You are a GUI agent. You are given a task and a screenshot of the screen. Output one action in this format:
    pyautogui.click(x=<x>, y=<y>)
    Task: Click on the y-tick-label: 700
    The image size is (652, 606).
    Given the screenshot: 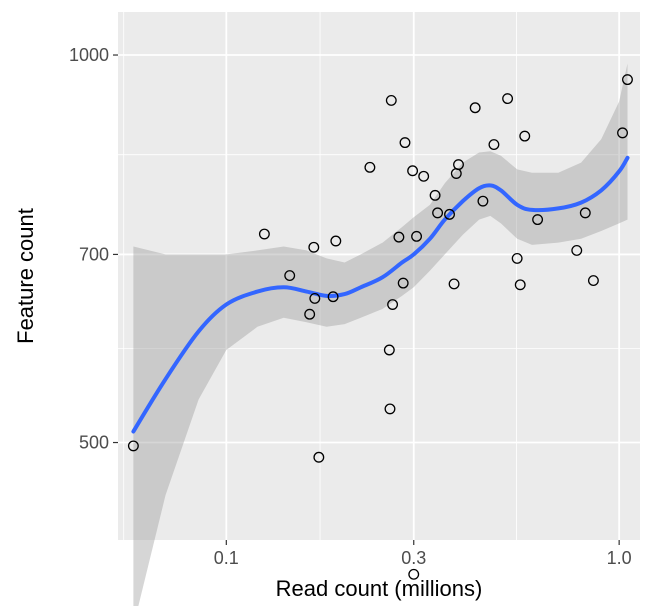 What is the action you would take?
    pyautogui.click(x=94, y=254)
    